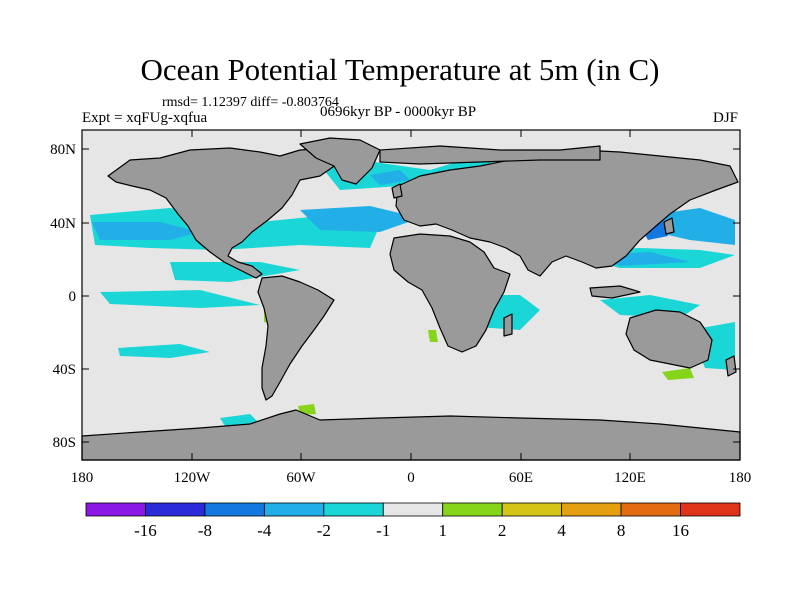 The width and height of the screenshot is (800, 600). What do you see at coordinates (400, 69) in the screenshot?
I see `map-title: Ocean Potential Temperature at 5m (in C)` at bounding box center [400, 69].